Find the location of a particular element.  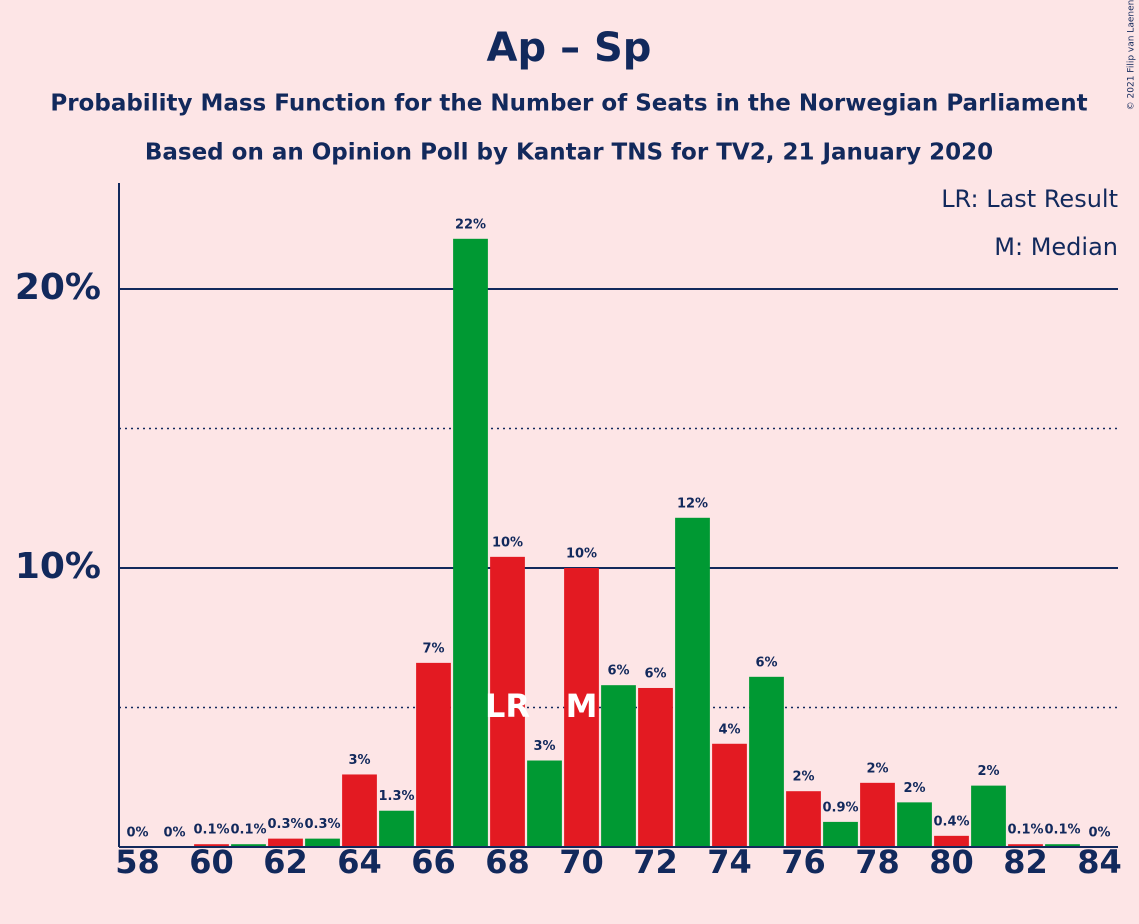

copyright: © 2021 Filip van Laenen is located at coordinates (1132, 55).